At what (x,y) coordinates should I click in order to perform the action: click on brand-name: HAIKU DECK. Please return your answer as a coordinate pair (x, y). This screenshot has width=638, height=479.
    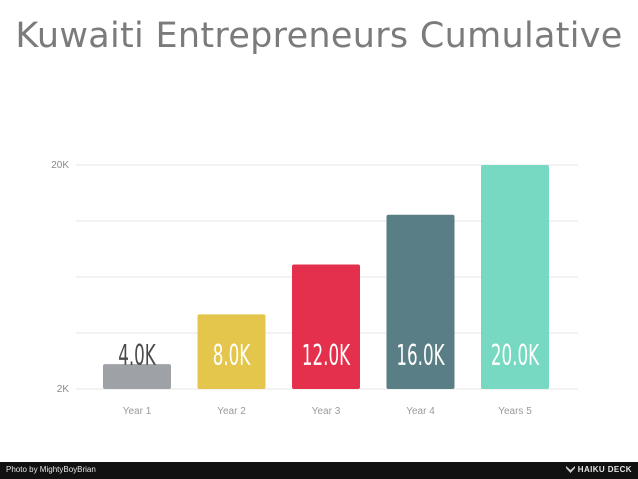
    Looking at the image, I should click on (604, 469).